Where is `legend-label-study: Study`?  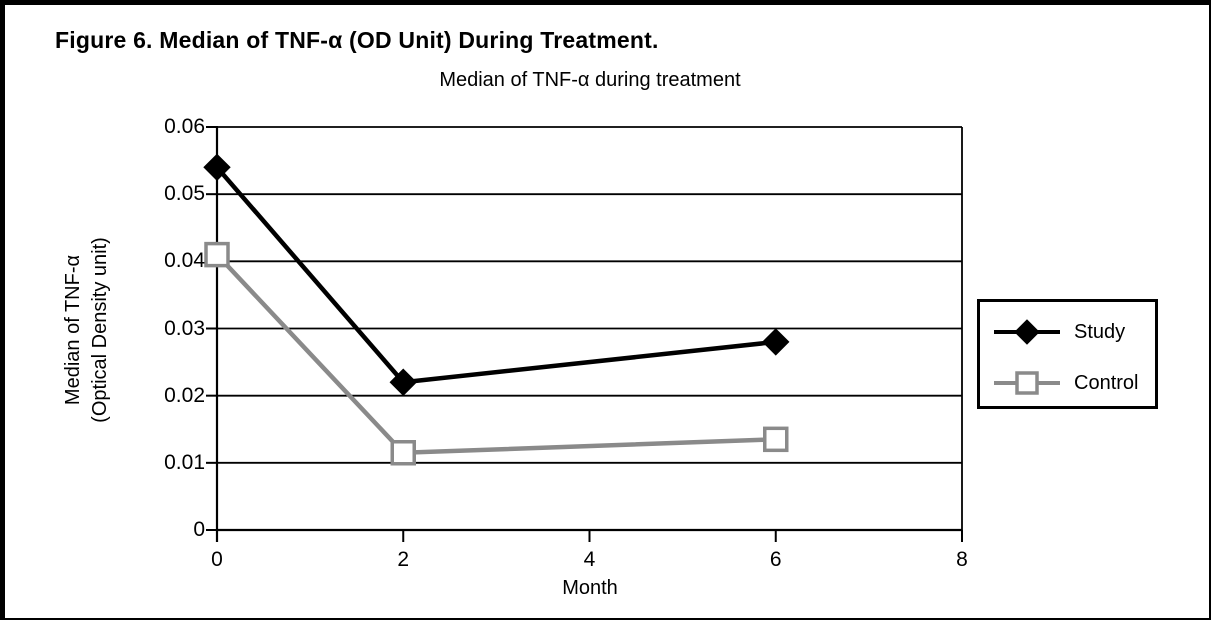
legend-label-study: Study is located at coordinates (1100, 331).